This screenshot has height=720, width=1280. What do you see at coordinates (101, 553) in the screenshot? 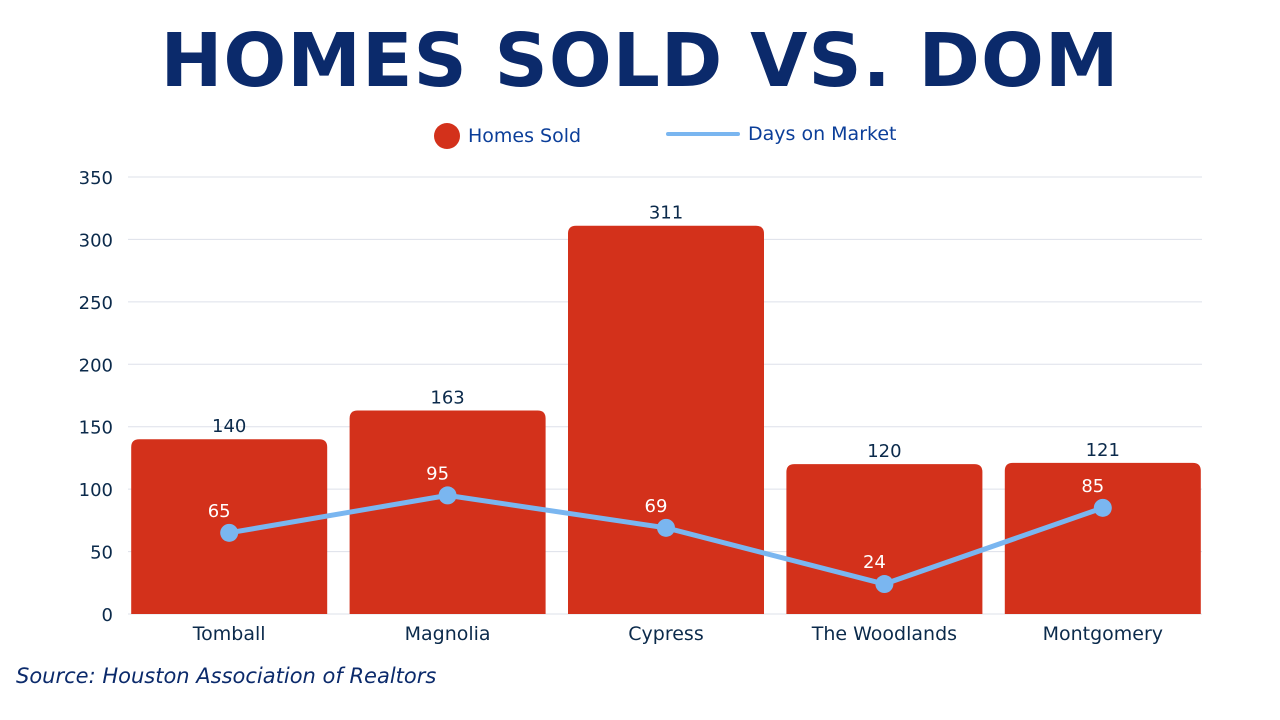
I see `y-tick-label: 50` at bounding box center [101, 553].